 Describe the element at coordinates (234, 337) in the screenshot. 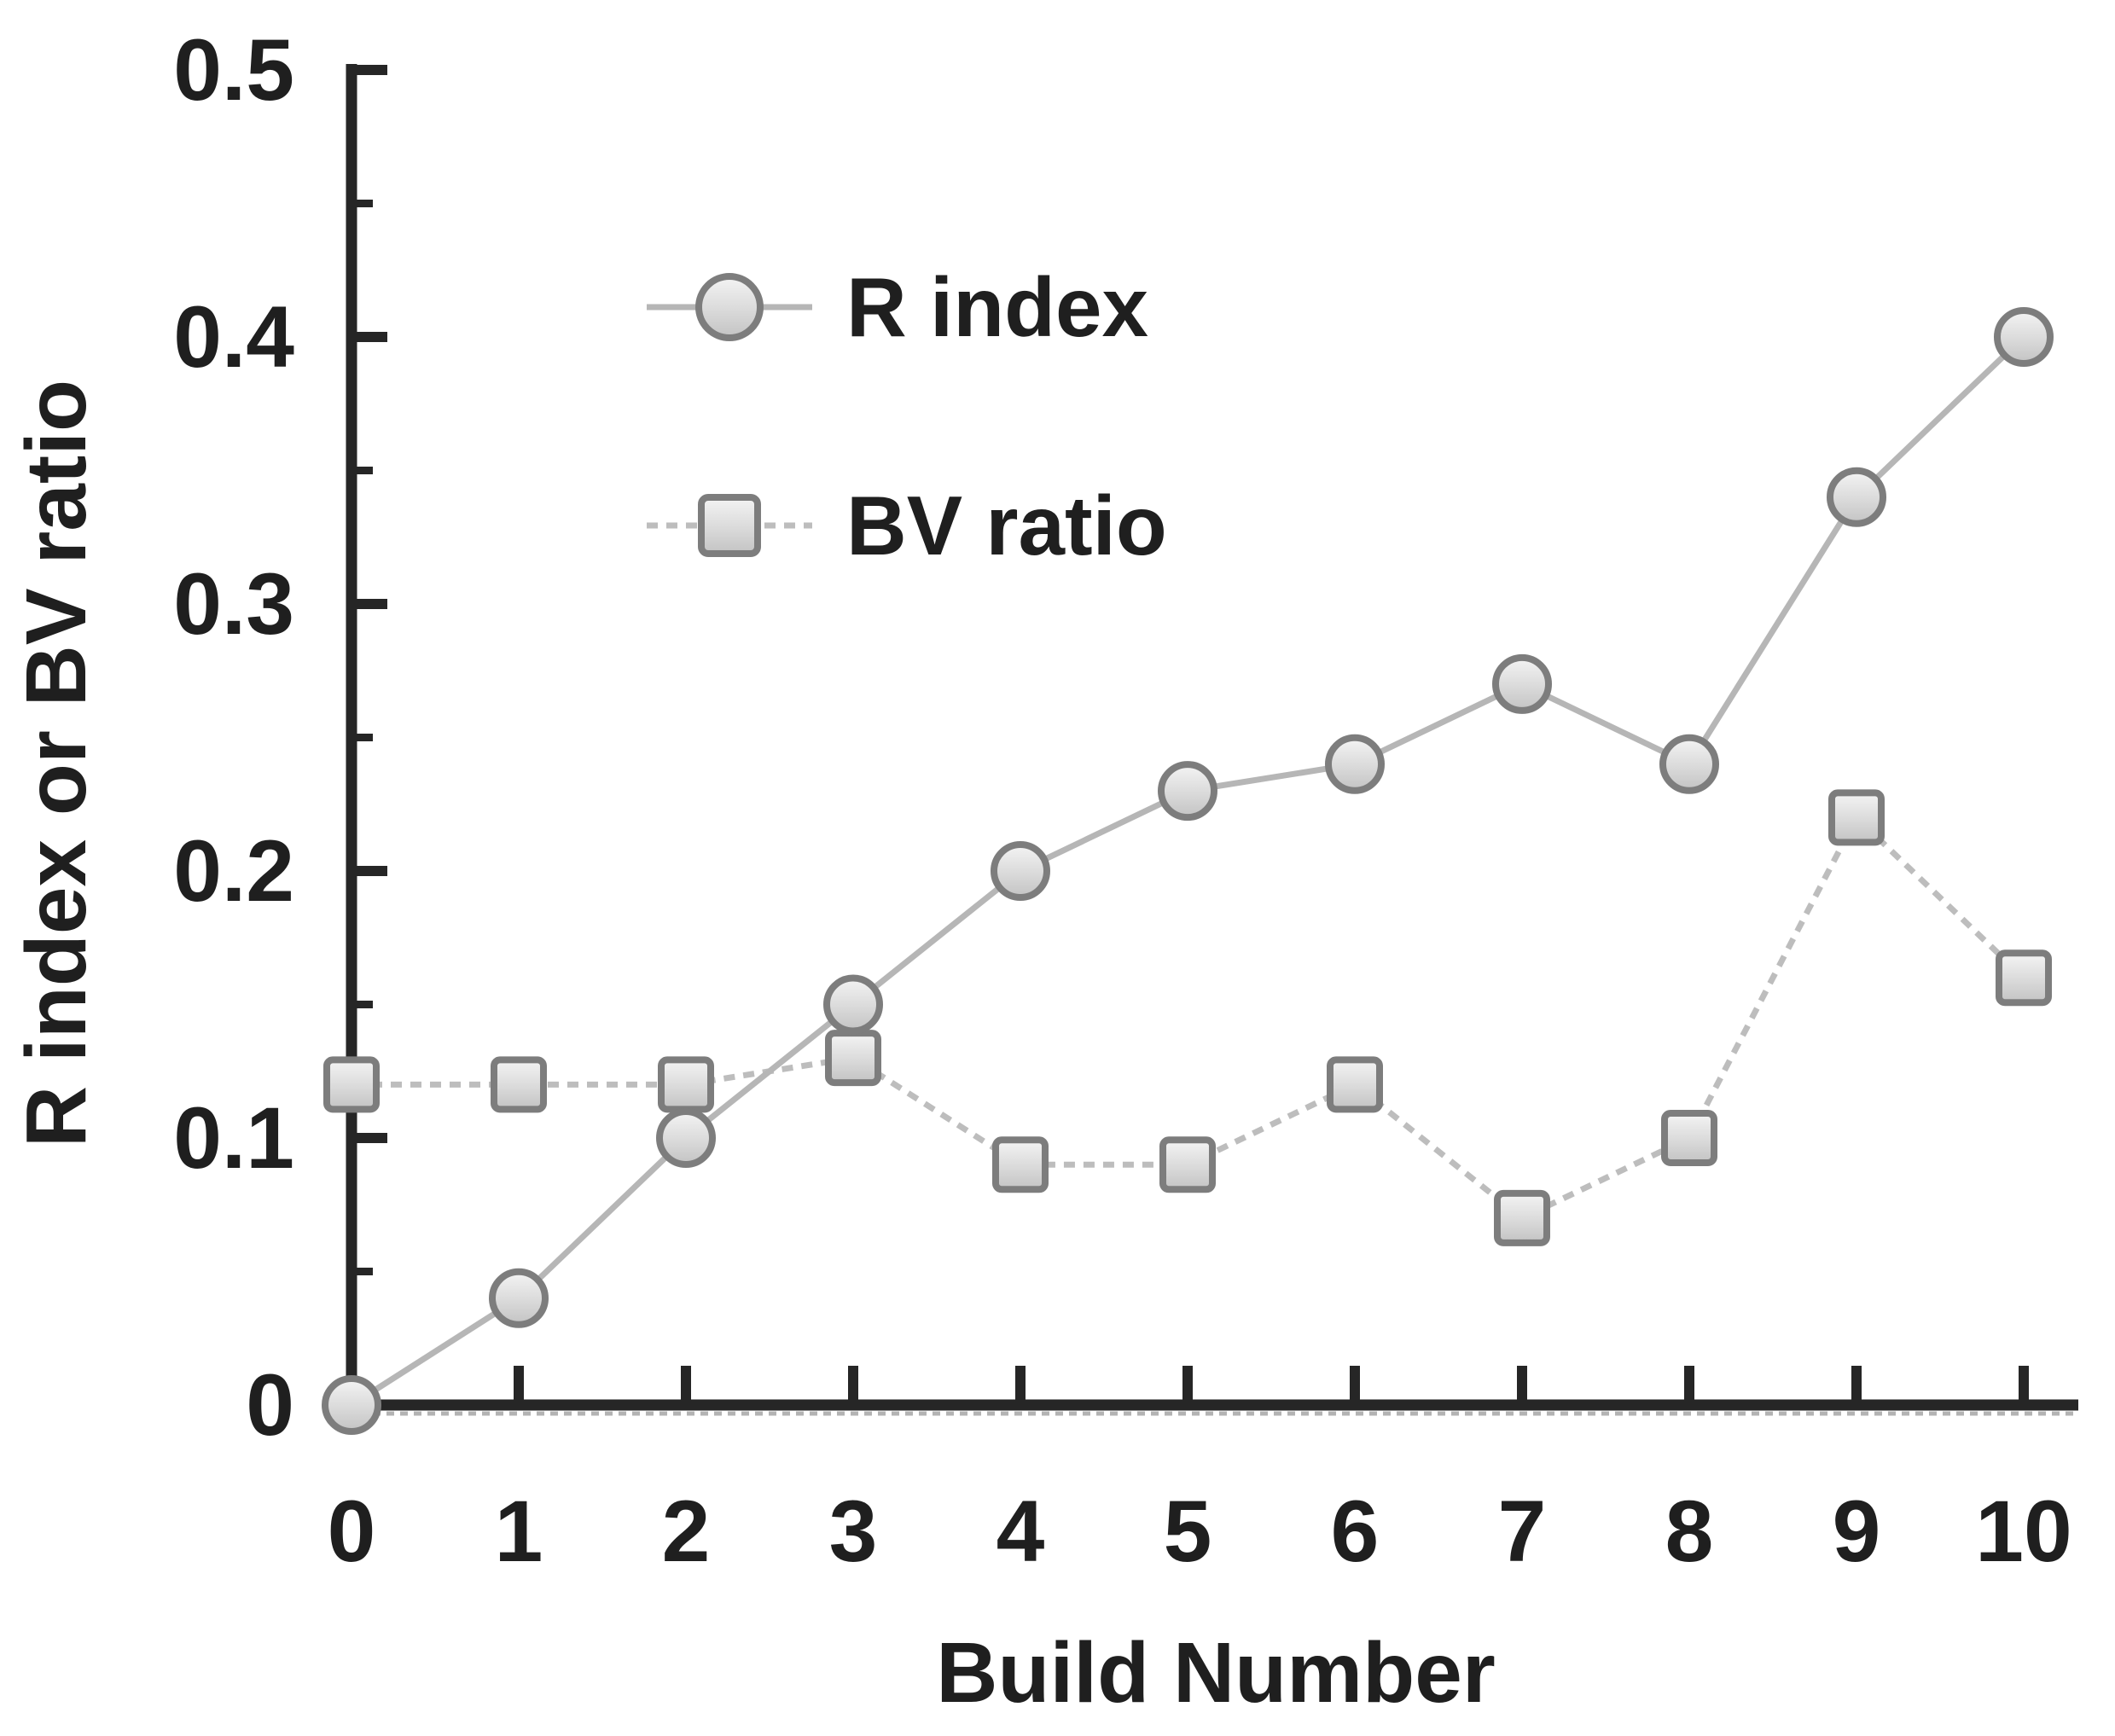

I see `y-tick-label: 0.4` at that location.